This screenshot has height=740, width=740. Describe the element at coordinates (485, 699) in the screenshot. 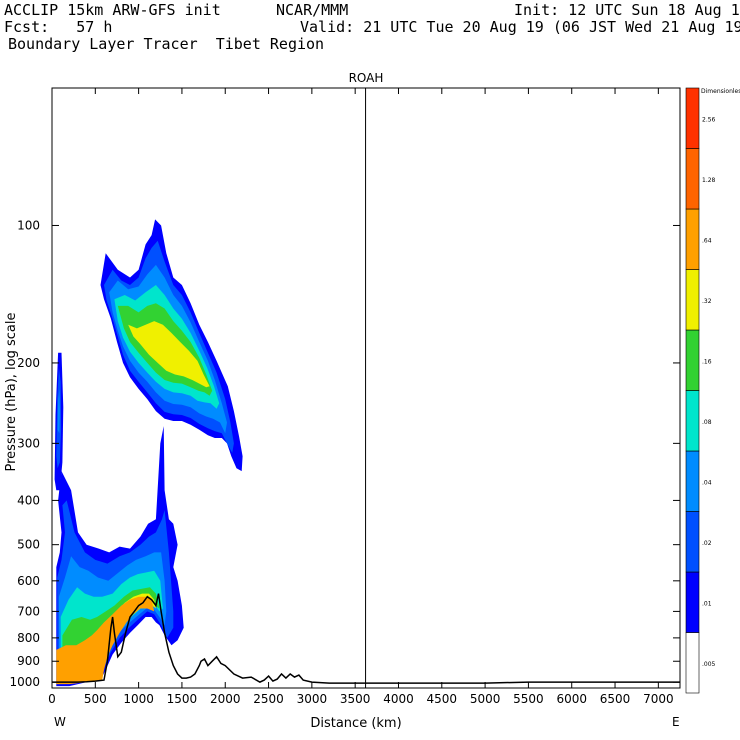

I see `x-tick-label: 5000` at that location.